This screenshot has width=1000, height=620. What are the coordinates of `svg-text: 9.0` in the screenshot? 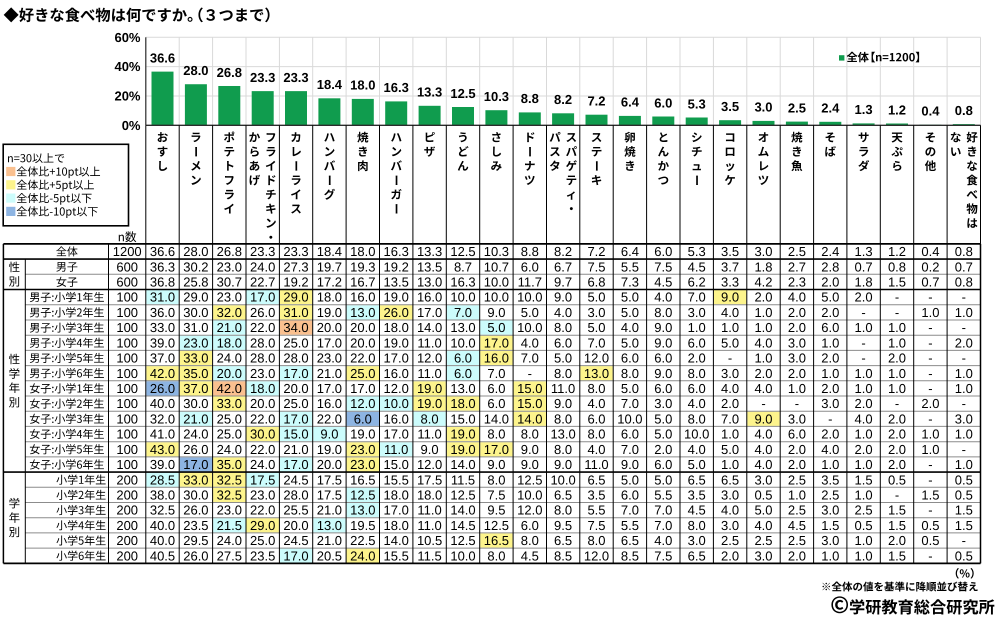 It's located at (563, 403).